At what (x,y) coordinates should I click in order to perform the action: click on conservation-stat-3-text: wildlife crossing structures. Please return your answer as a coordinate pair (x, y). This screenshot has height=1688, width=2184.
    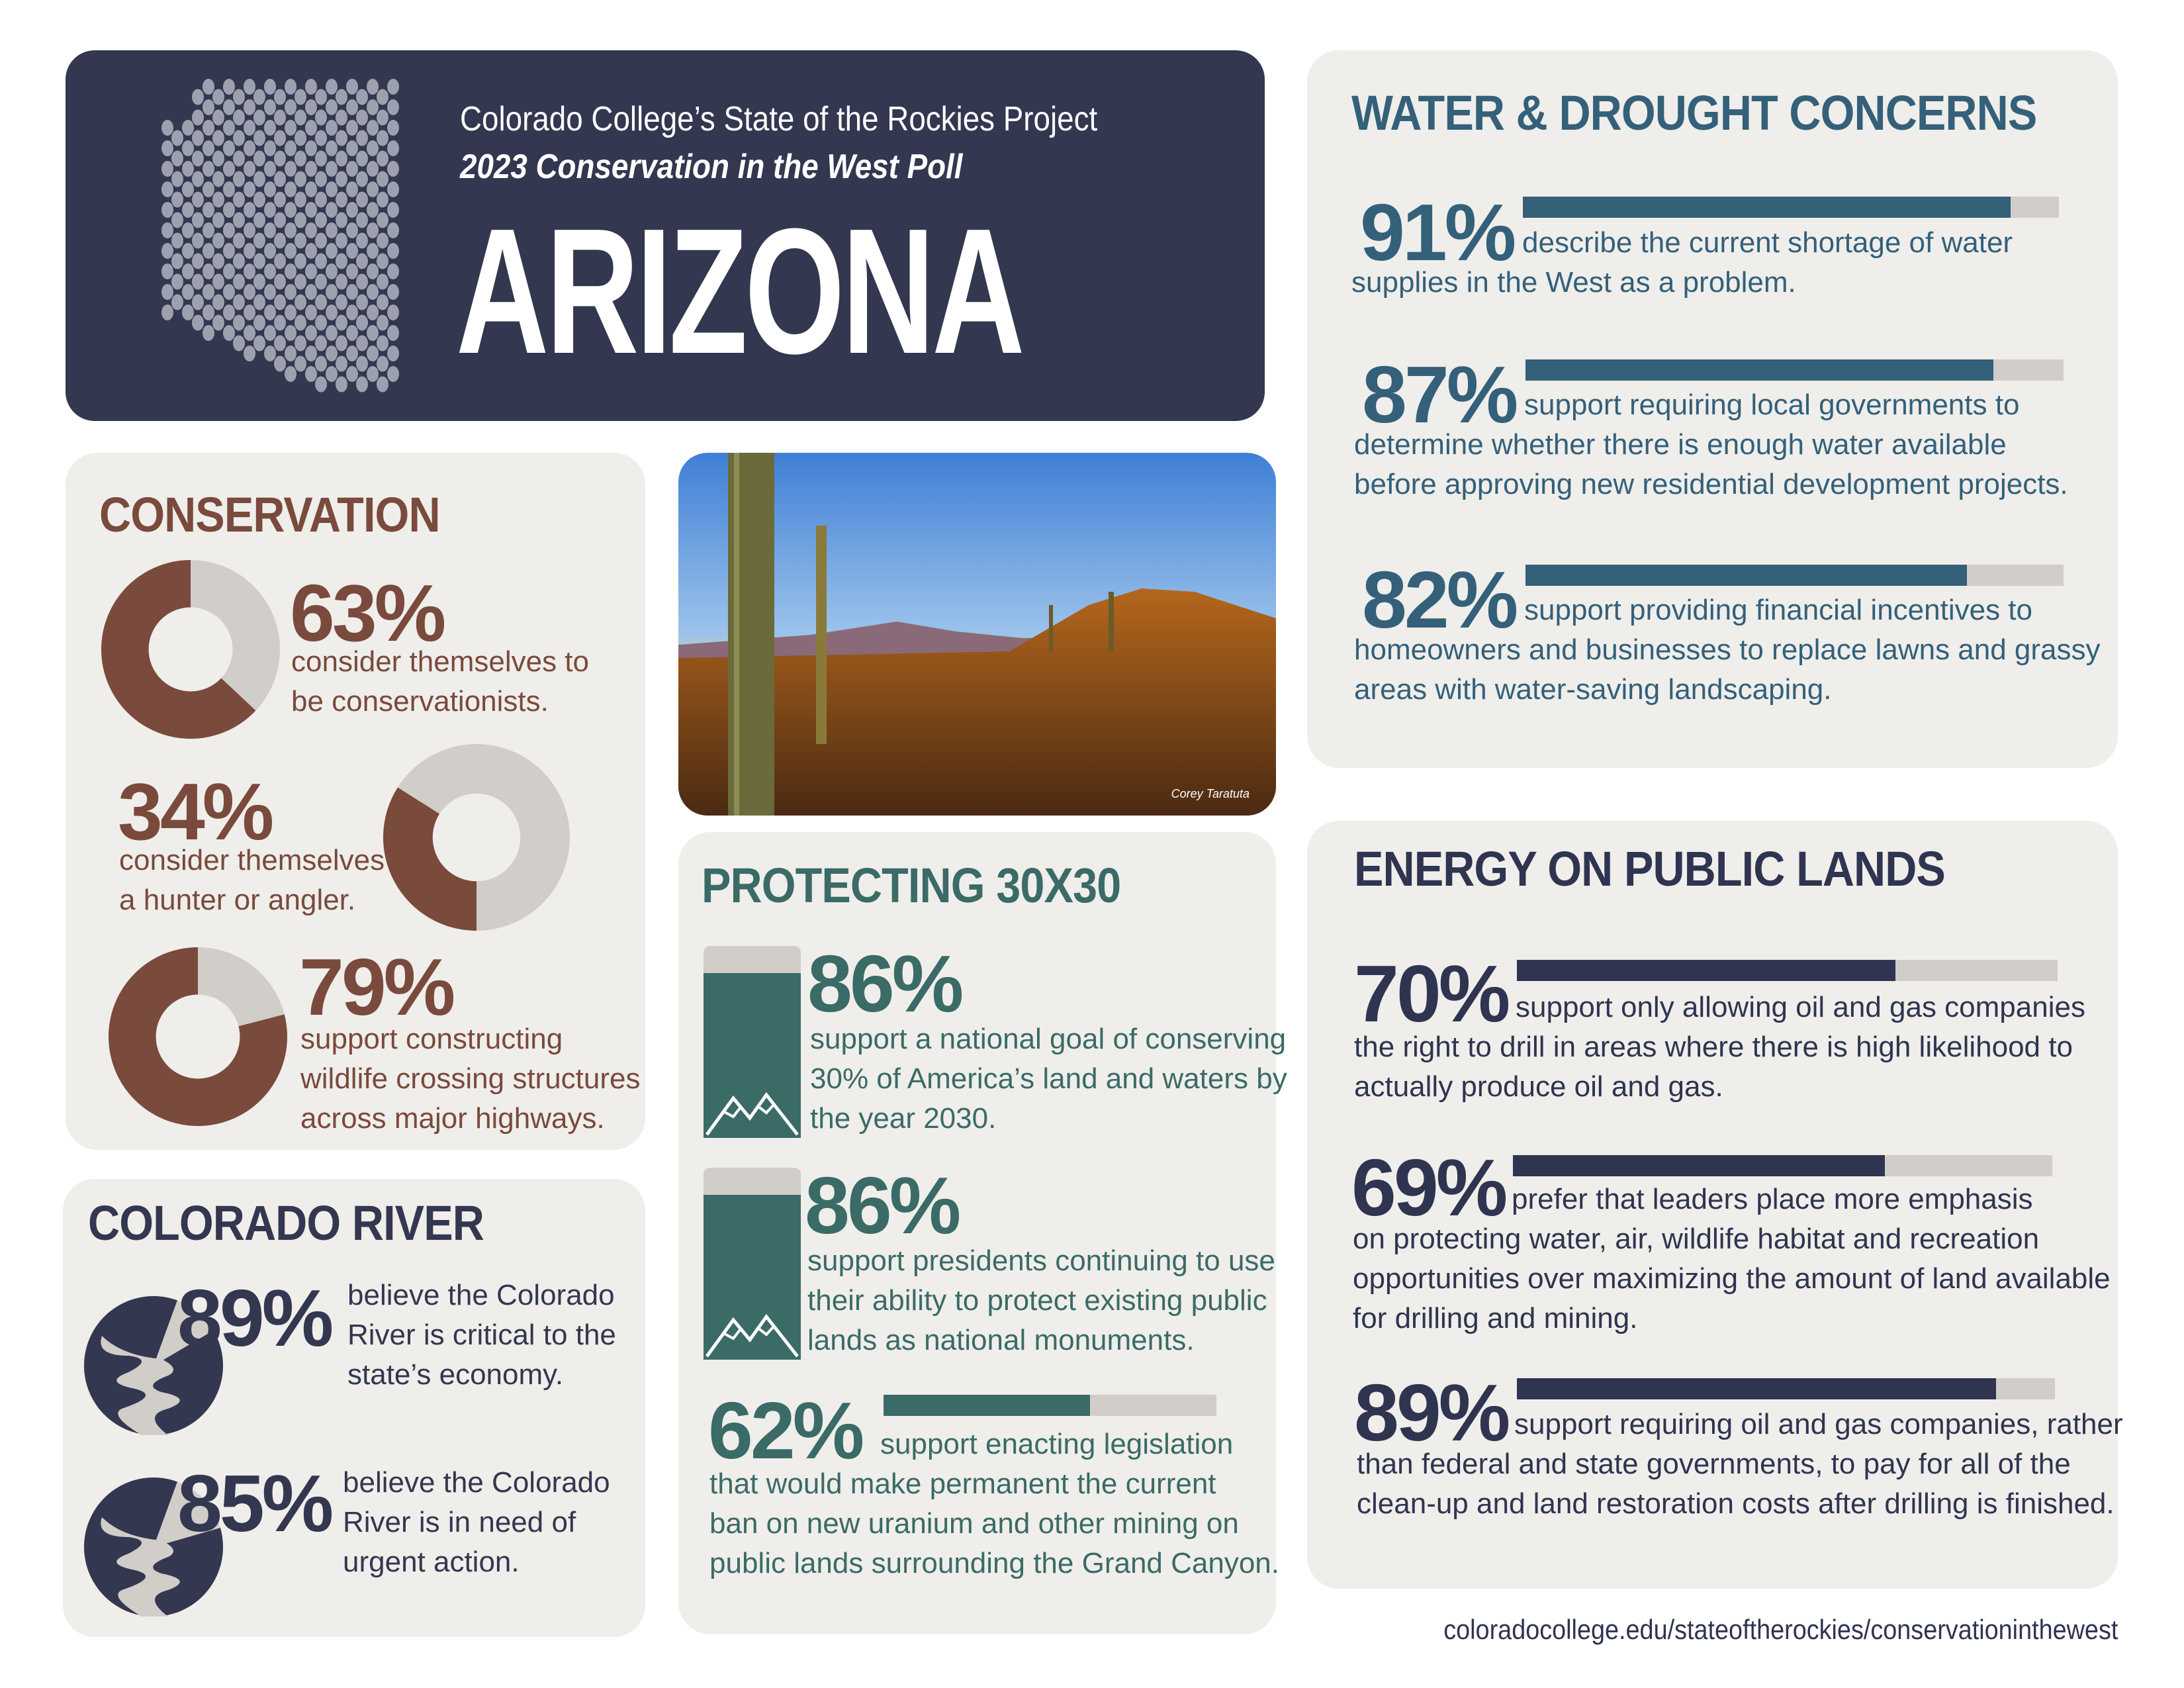
    Looking at the image, I should click on (471, 1078).